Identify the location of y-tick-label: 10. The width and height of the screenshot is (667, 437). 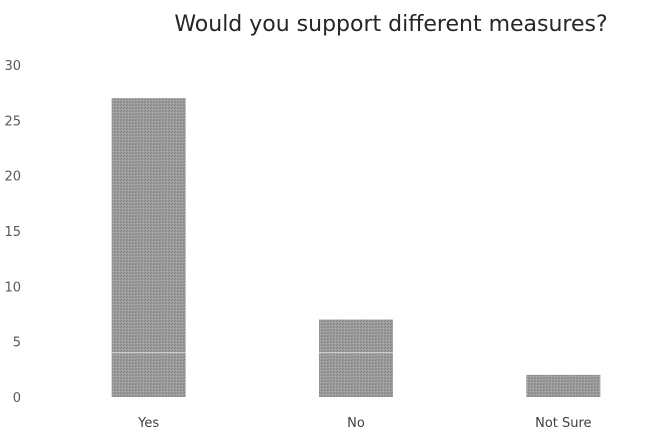
(12, 287).